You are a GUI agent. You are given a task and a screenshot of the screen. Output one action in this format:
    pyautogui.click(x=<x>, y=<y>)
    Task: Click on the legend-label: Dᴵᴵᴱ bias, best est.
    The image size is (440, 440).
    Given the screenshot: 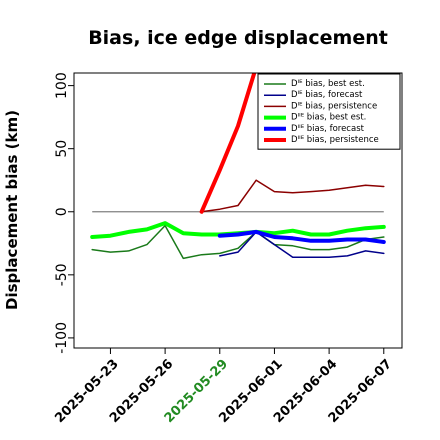 What is the action you would take?
    pyautogui.click(x=328, y=118)
    